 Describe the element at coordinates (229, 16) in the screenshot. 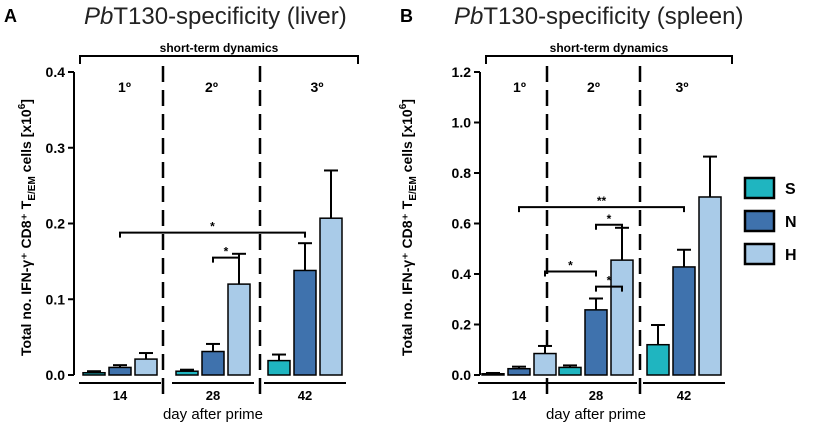

I see `chart-title-rest: T130-specificity (liver)` at that location.